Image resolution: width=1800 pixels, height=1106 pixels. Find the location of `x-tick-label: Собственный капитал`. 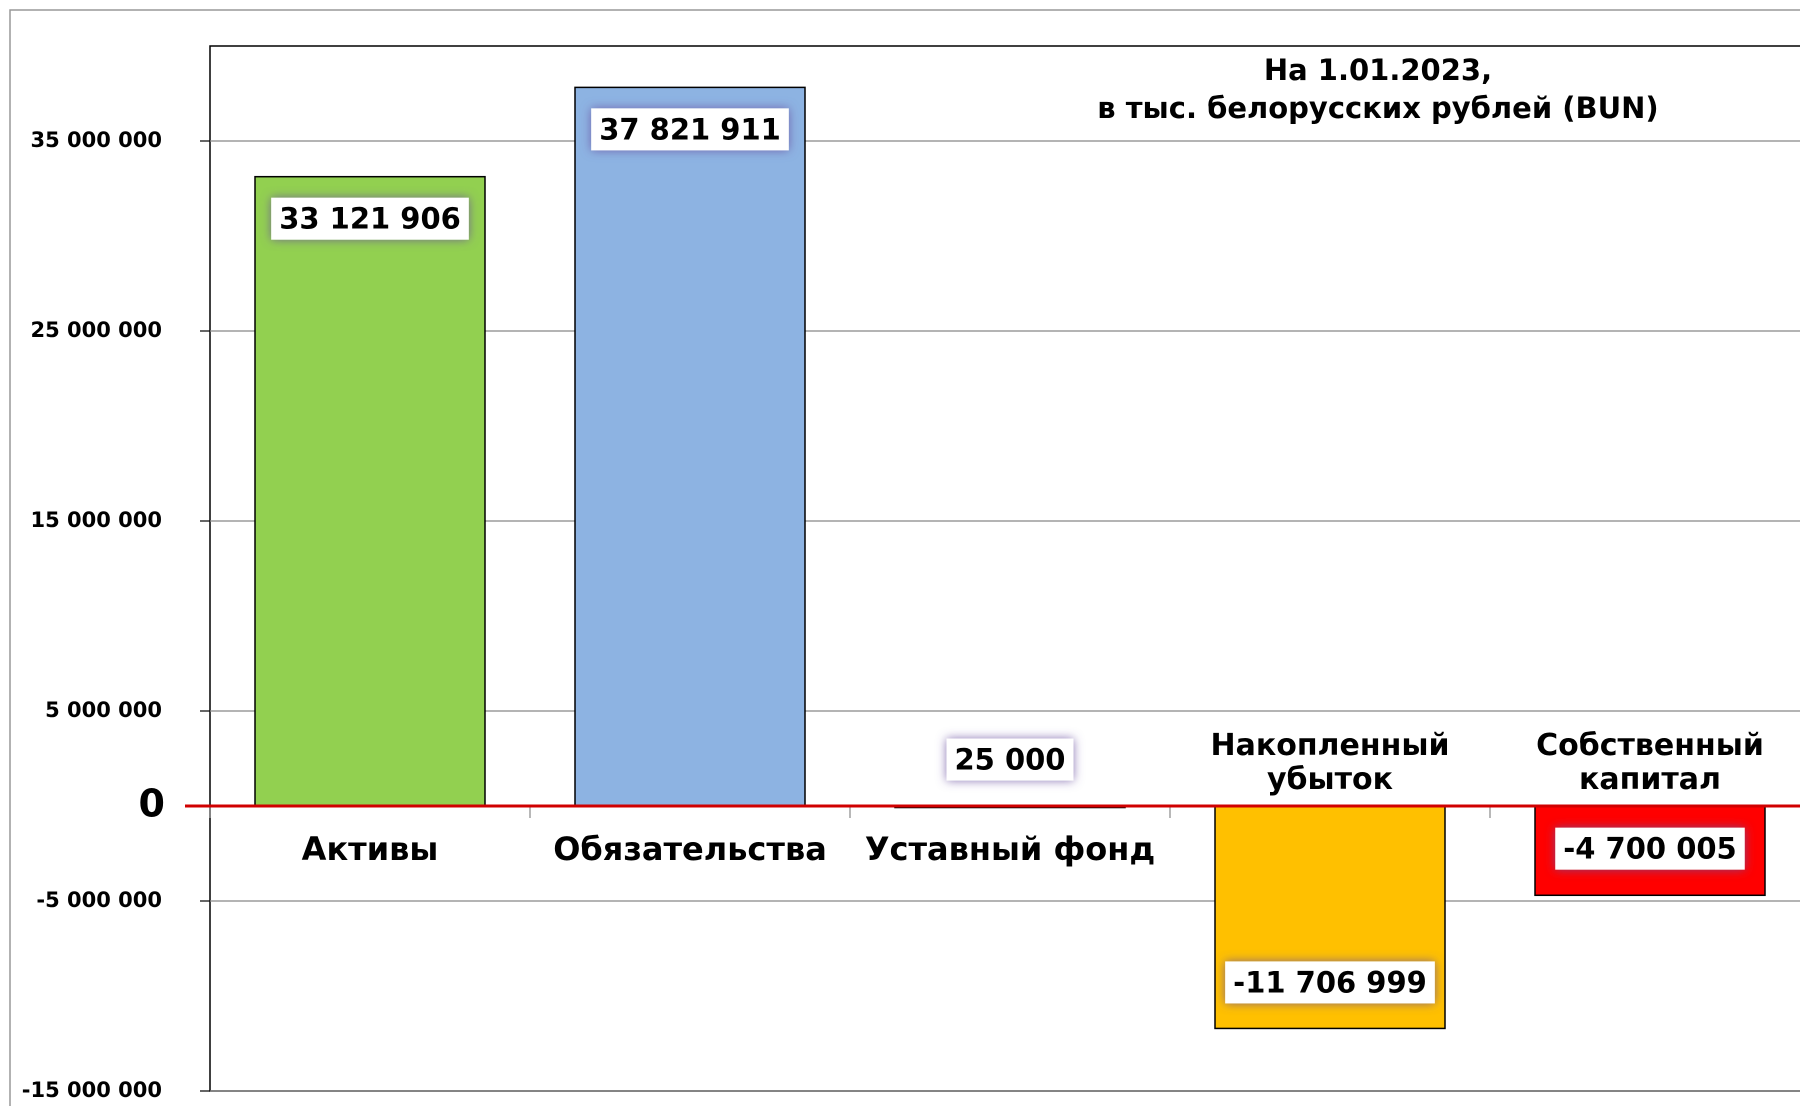

x-tick-label: Собственный капитал is located at coordinates (1650, 762).